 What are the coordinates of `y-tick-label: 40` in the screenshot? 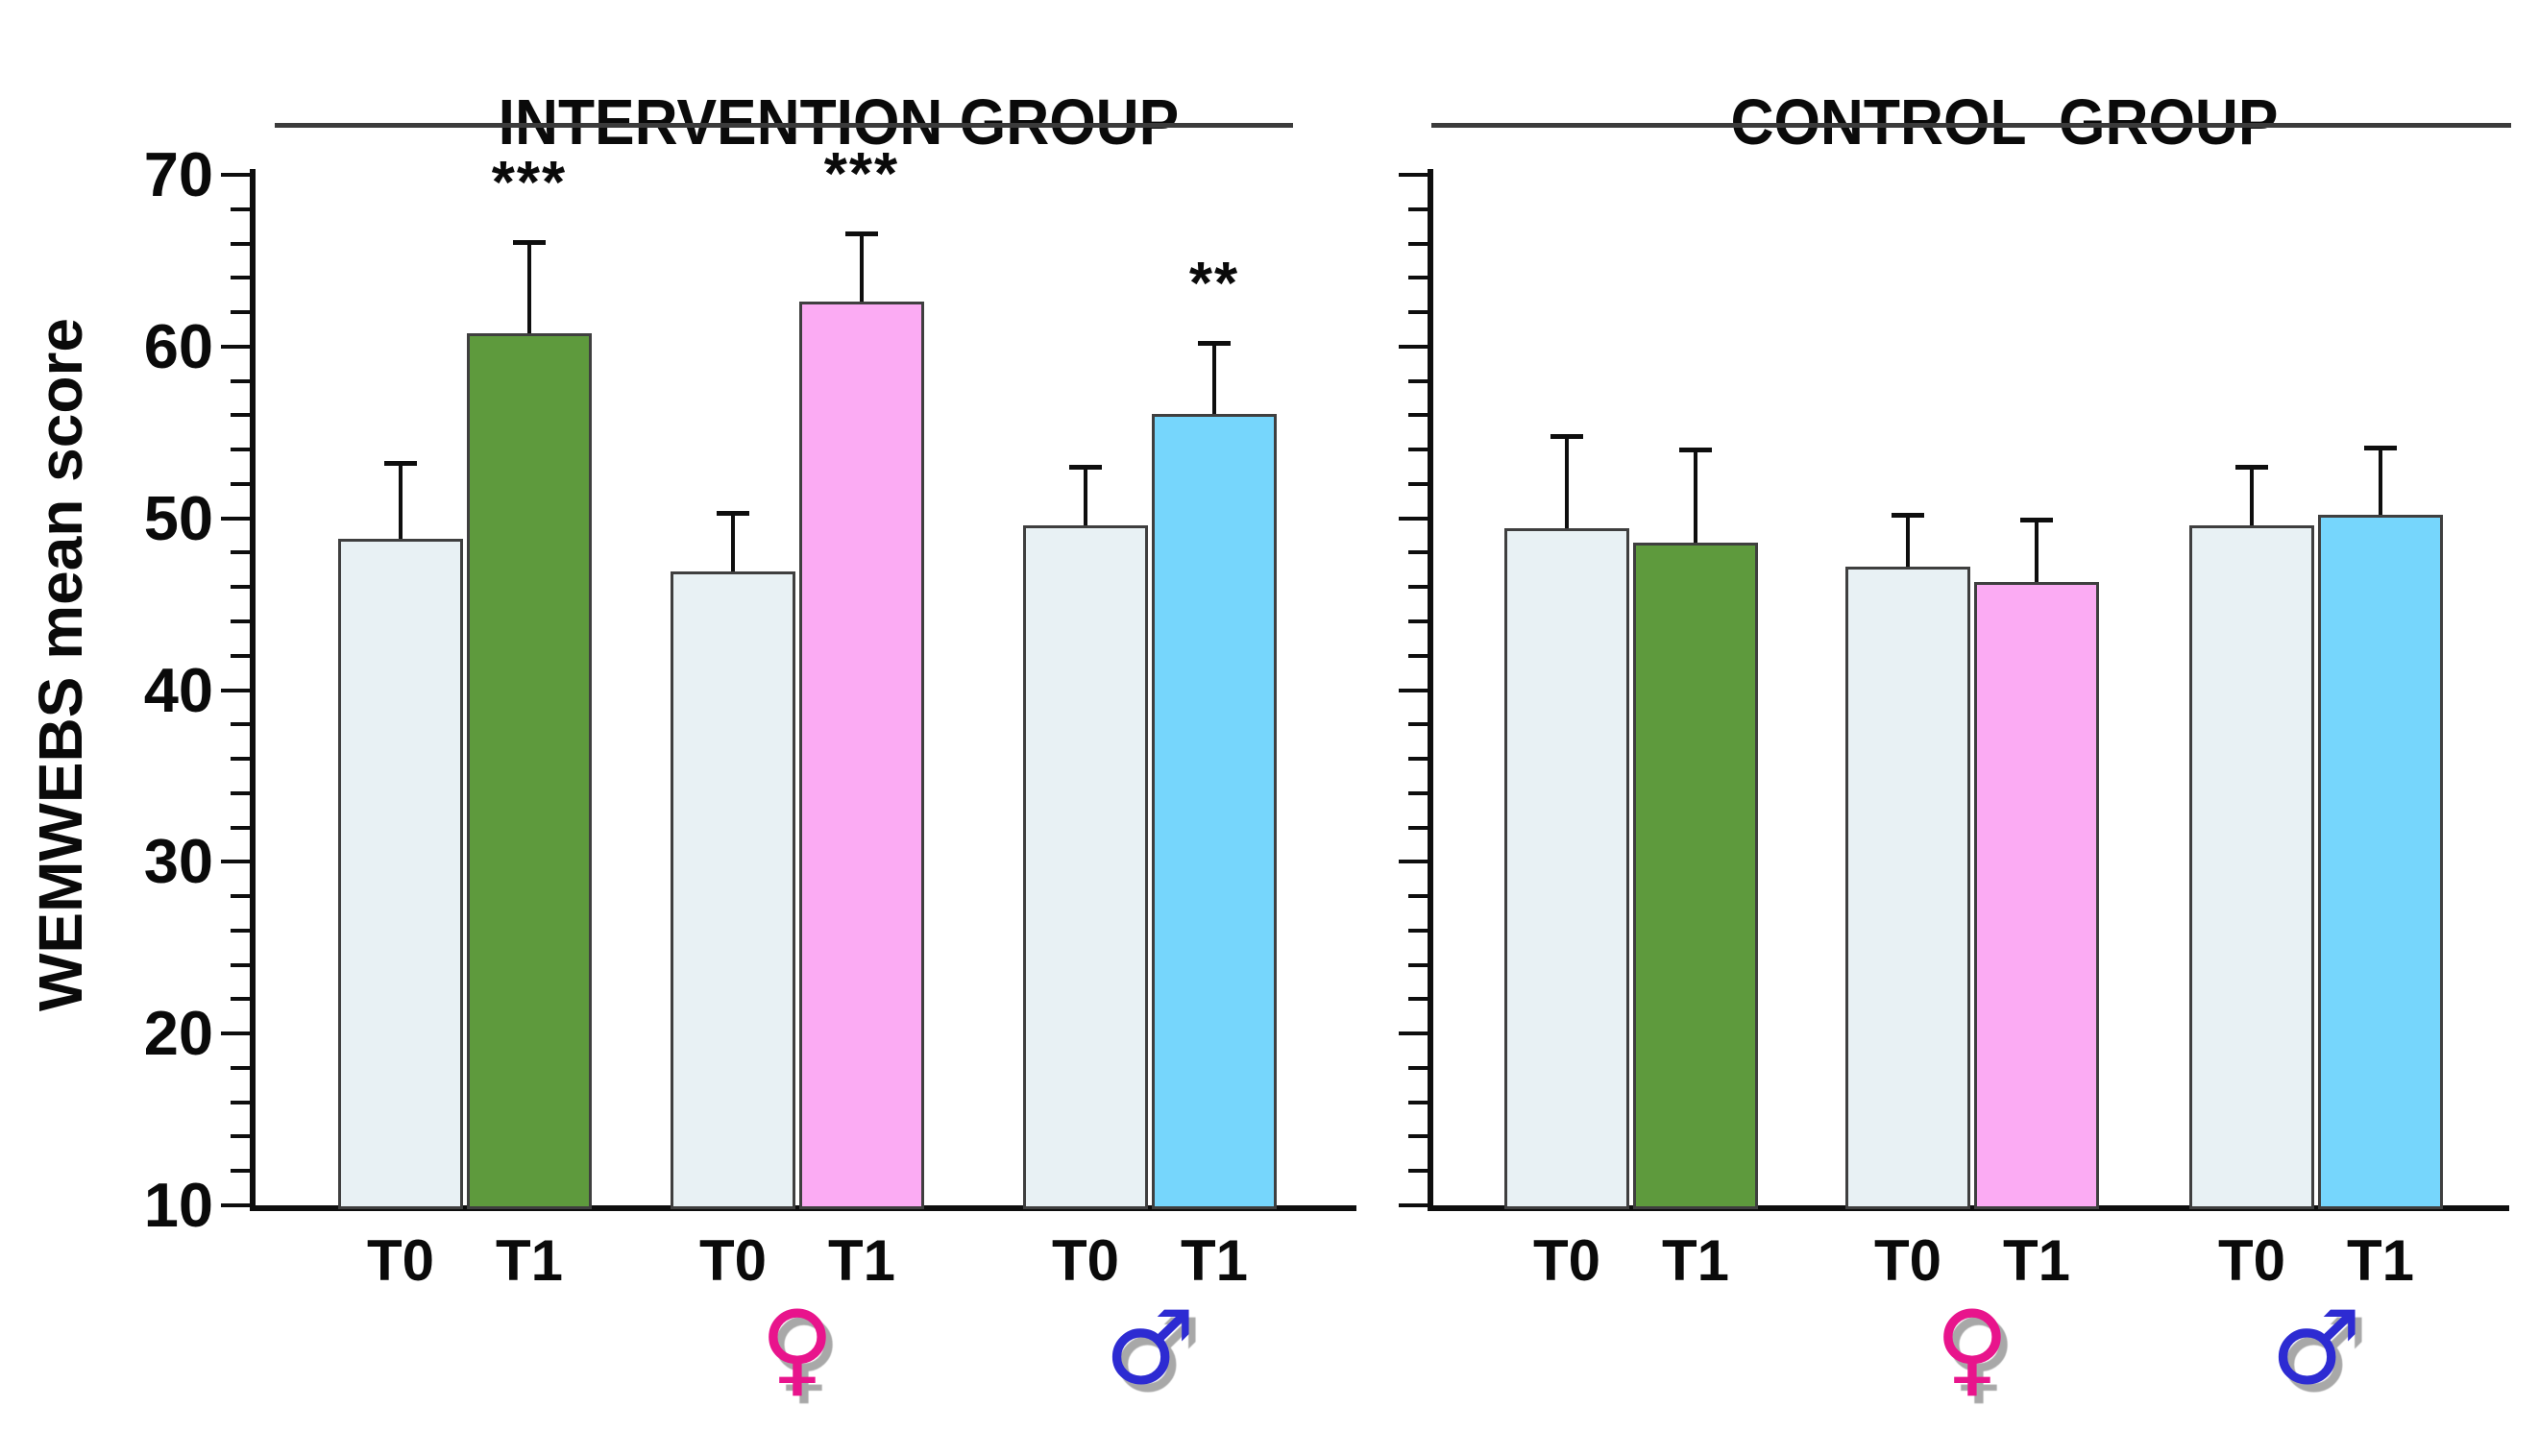 It's located at (178, 689).